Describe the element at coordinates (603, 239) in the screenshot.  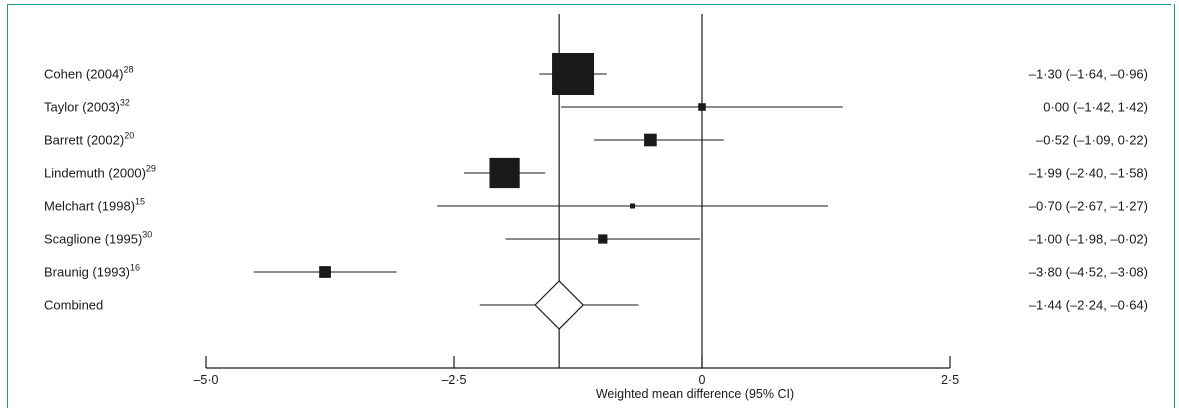
I see `estimate-square-scaglione-1995` at that location.